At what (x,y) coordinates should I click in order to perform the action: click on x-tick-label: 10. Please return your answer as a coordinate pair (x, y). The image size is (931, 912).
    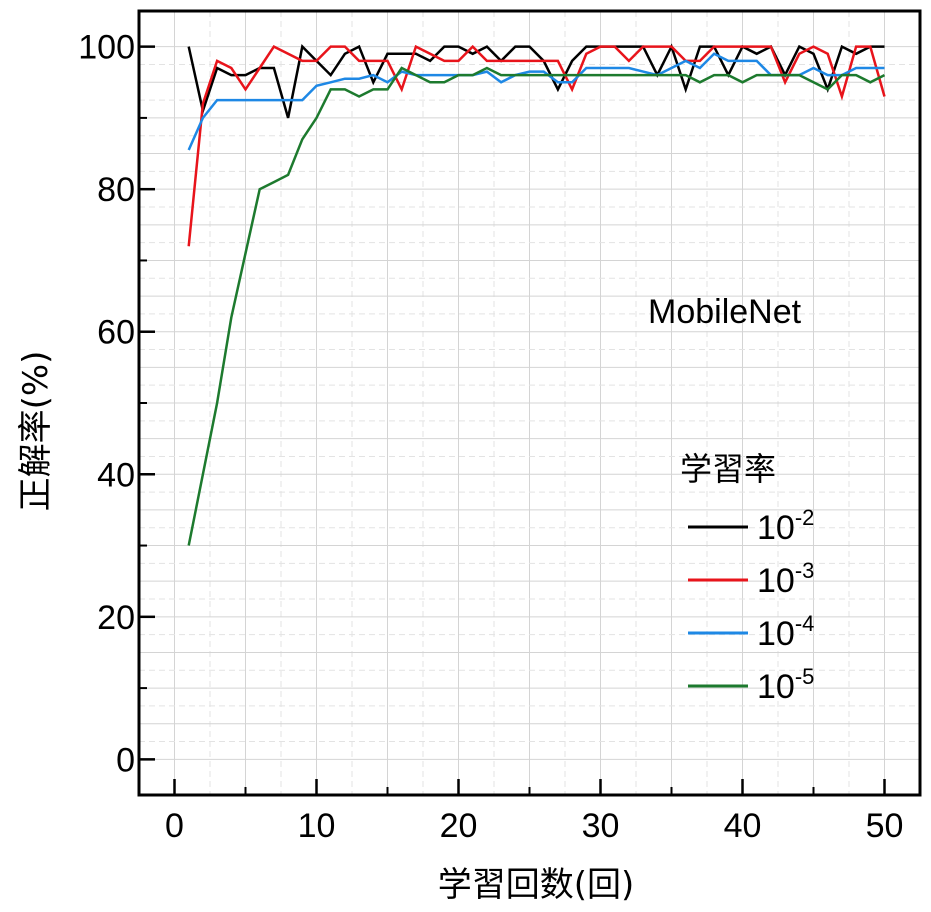
    Looking at the image, I should click on (317, 826).